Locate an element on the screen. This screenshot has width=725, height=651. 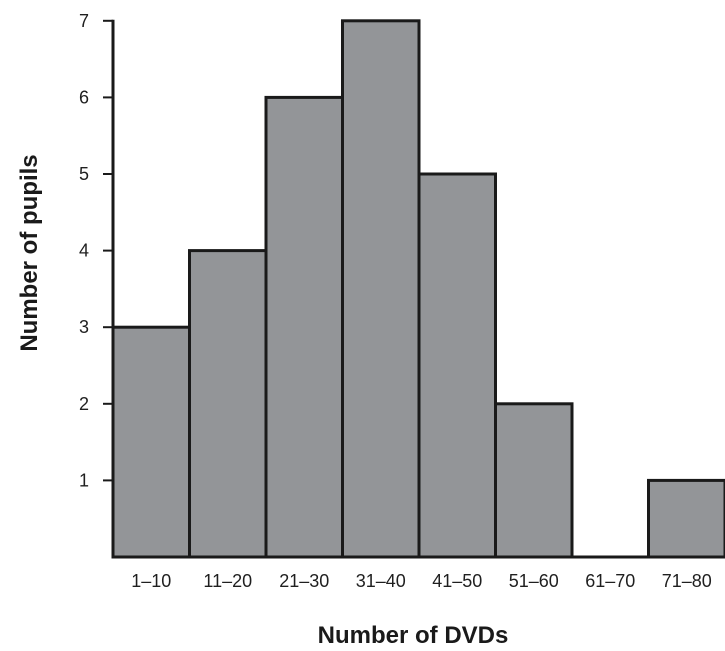
x-tick-label: 41–50 is located at coordinates (457, 581).